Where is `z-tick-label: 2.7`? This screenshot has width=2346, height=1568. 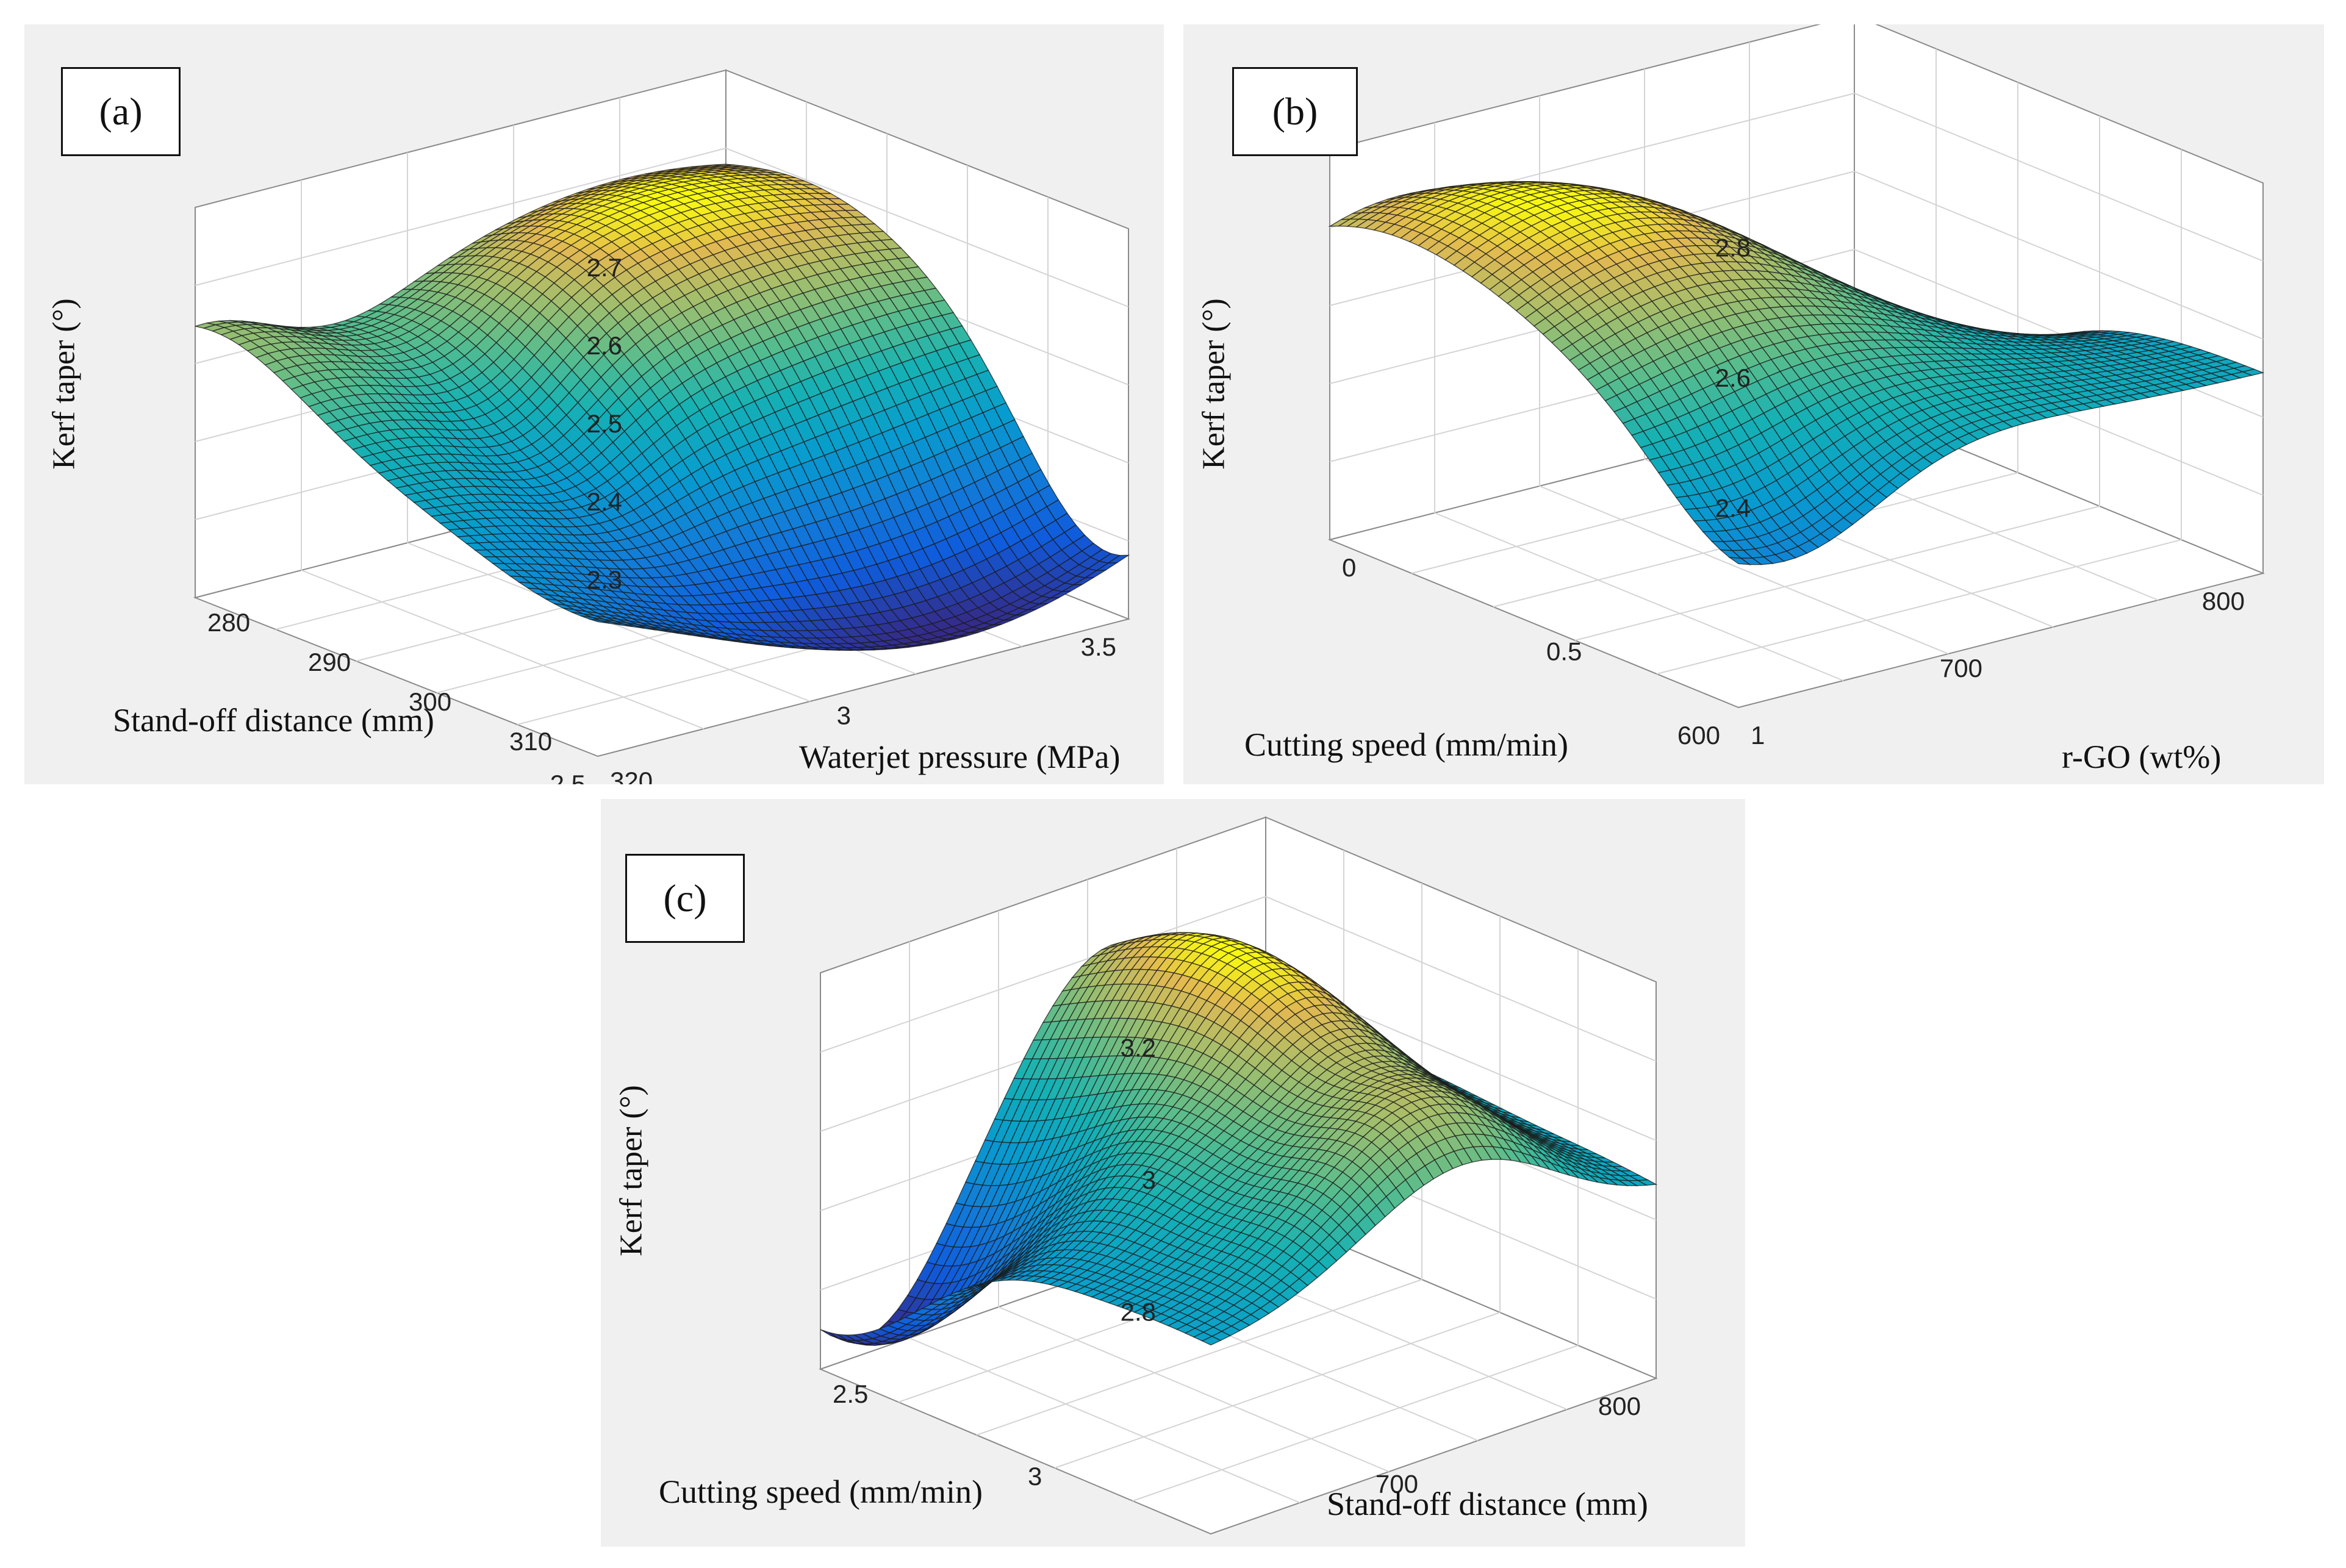
z-tick-label: 2.7 is located at coordinates (604, 267).